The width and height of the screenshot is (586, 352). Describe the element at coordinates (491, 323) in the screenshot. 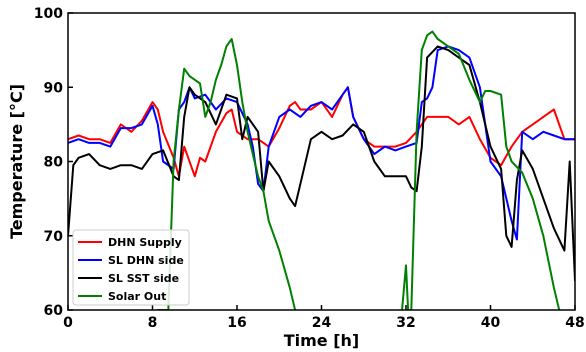

I see `x-tick-label: 40` at that location.